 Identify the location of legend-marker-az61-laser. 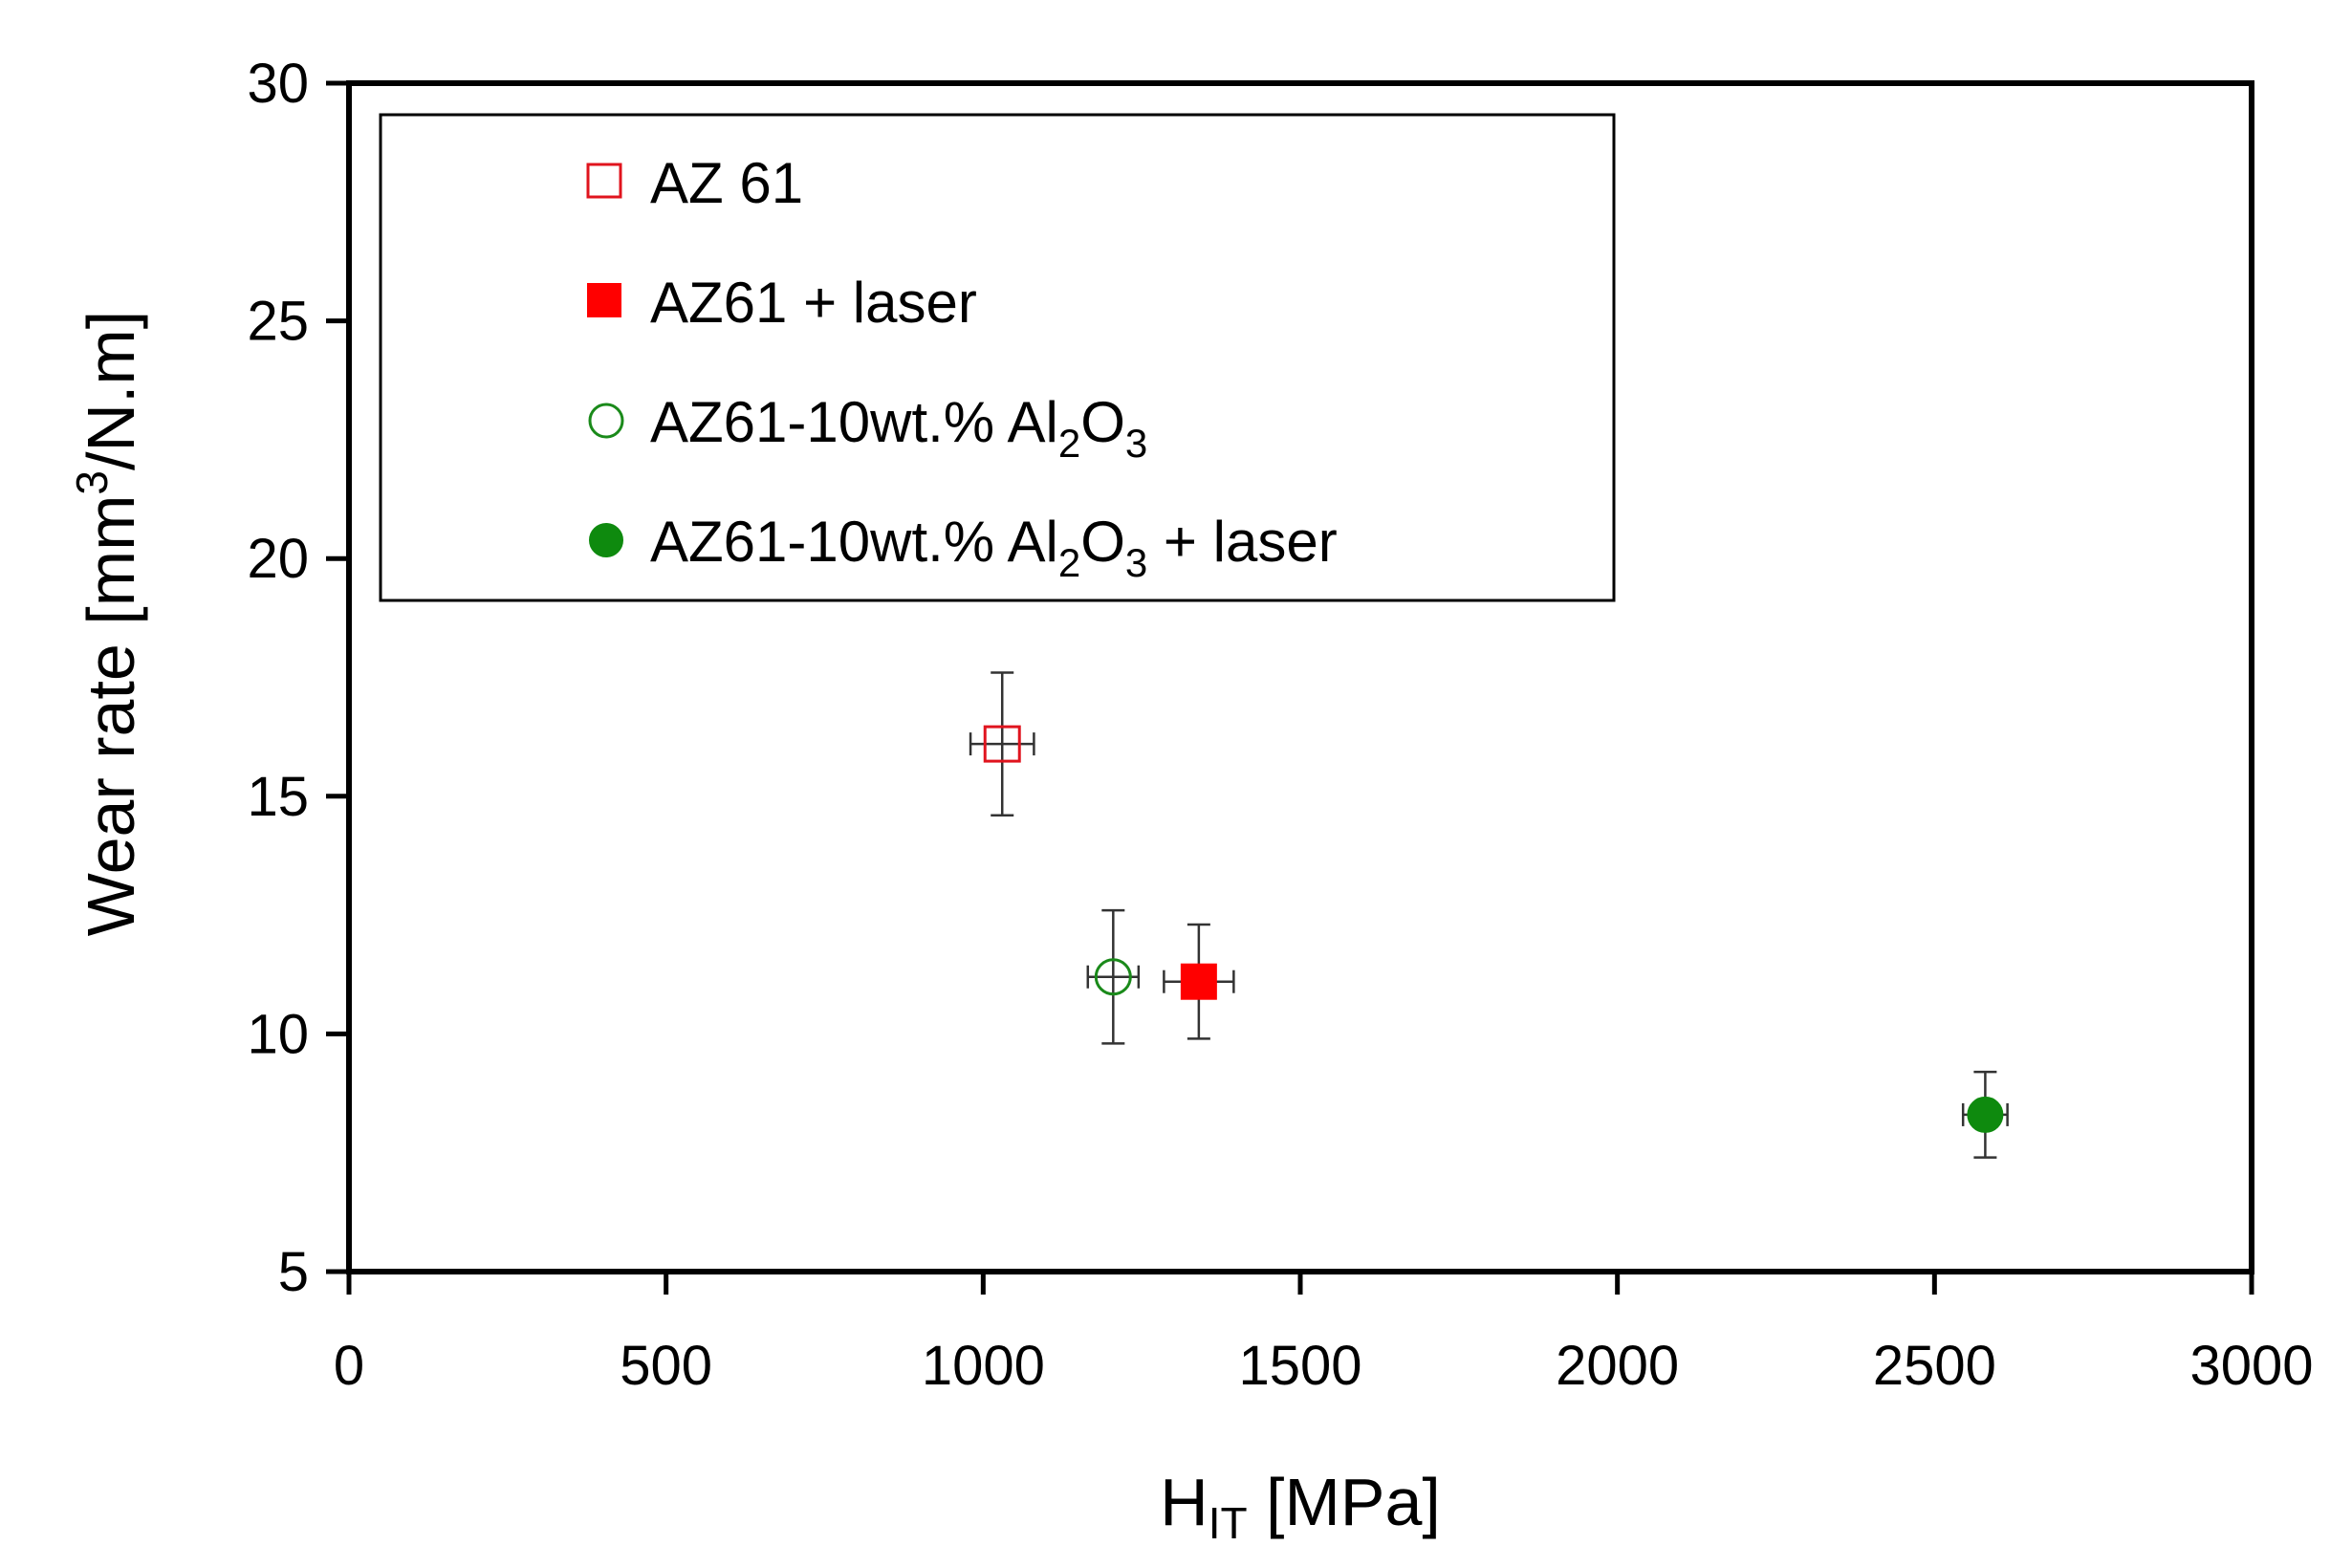
(604, 300).